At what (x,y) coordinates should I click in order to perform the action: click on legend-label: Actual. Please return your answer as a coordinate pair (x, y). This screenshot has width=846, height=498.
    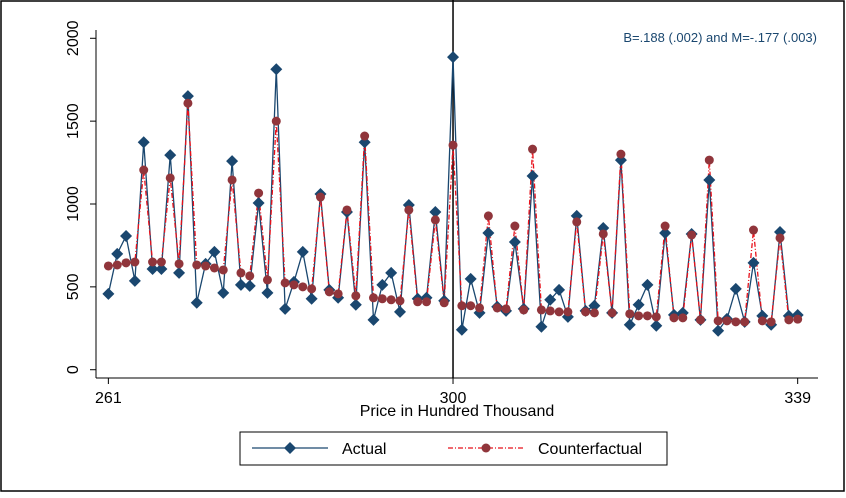
    Looking at the image, I should click on (364, 449).